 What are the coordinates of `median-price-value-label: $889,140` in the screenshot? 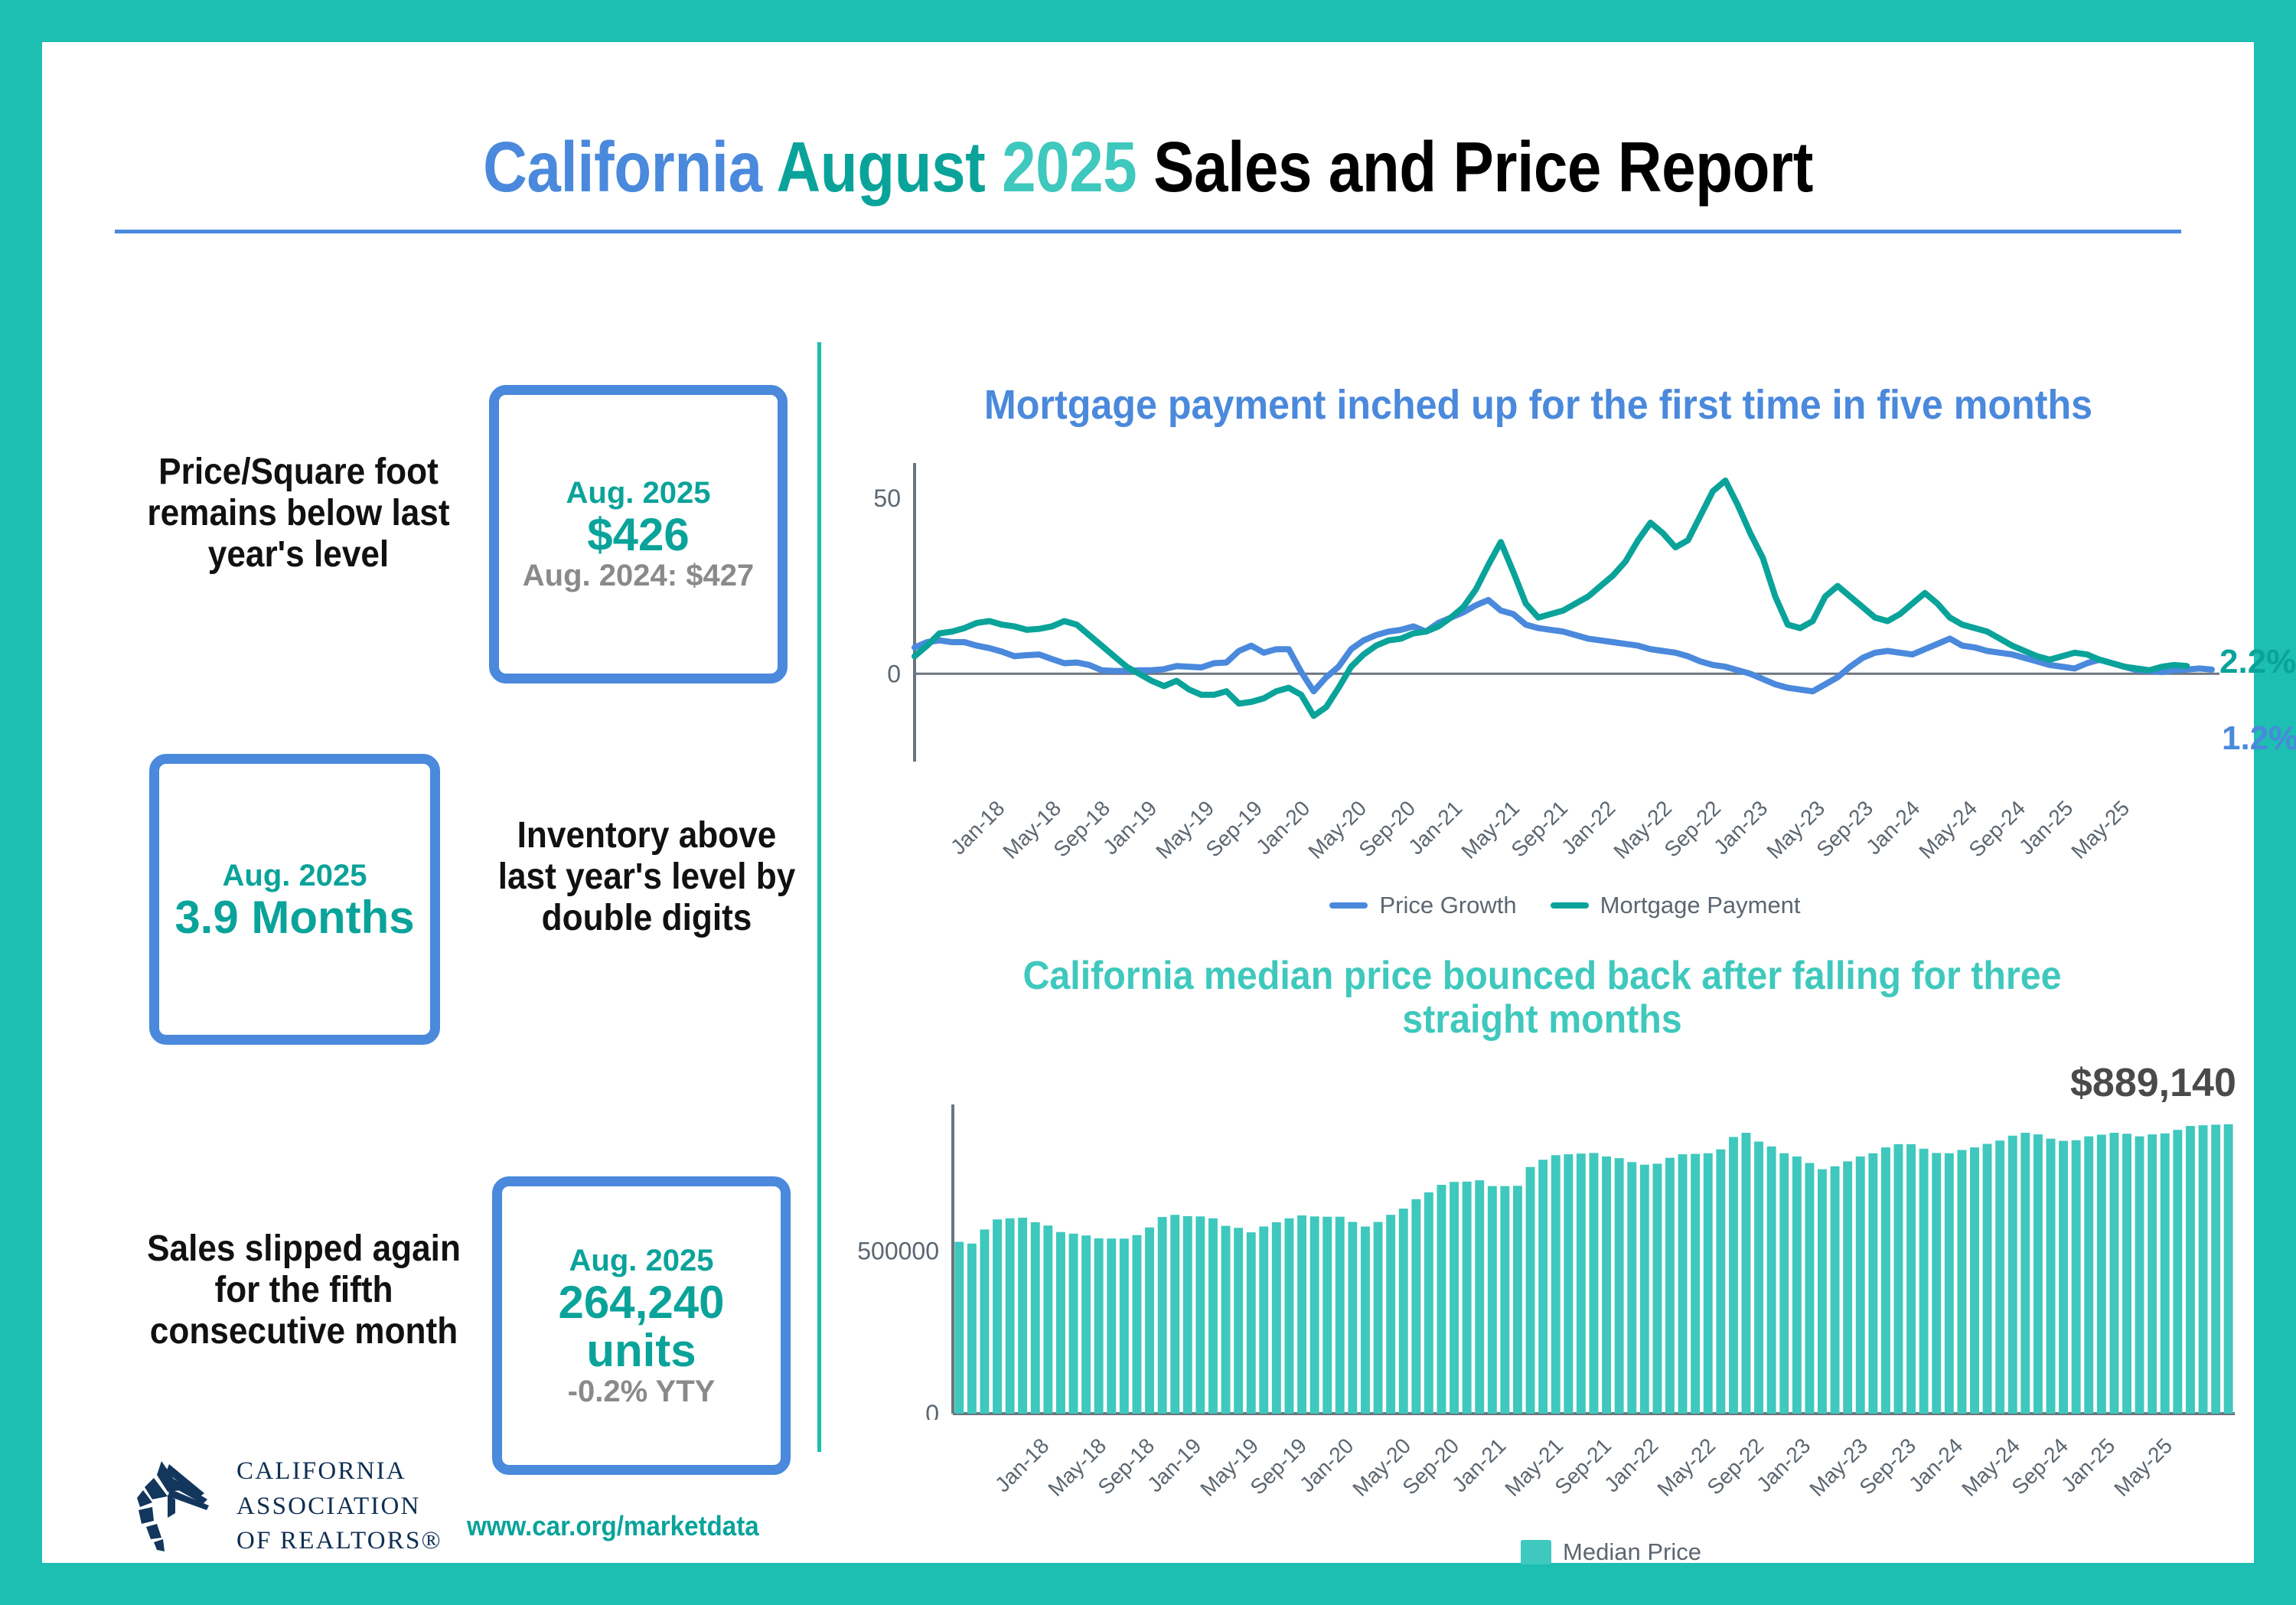 It's located at (2153, 1083).